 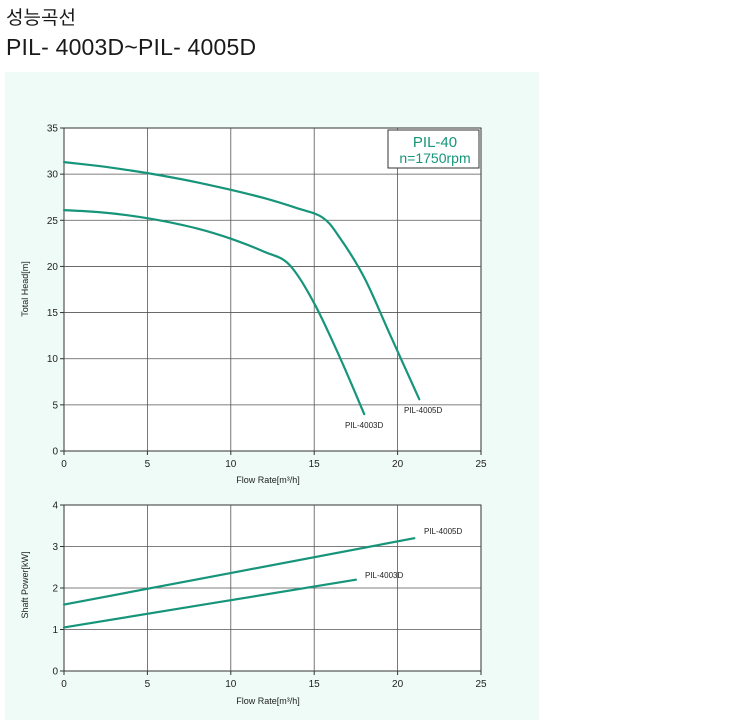 I want to click on head-y-tick-label: 20, so click(x=53, y=267).